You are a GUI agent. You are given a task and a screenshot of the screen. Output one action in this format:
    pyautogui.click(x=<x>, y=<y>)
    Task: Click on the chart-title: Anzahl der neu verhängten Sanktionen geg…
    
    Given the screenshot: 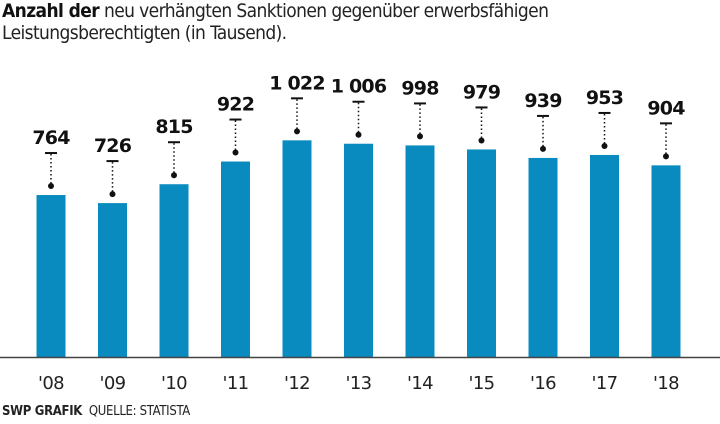 What is the action you would take?
    pyautogui.click(x=275, y=22)
    